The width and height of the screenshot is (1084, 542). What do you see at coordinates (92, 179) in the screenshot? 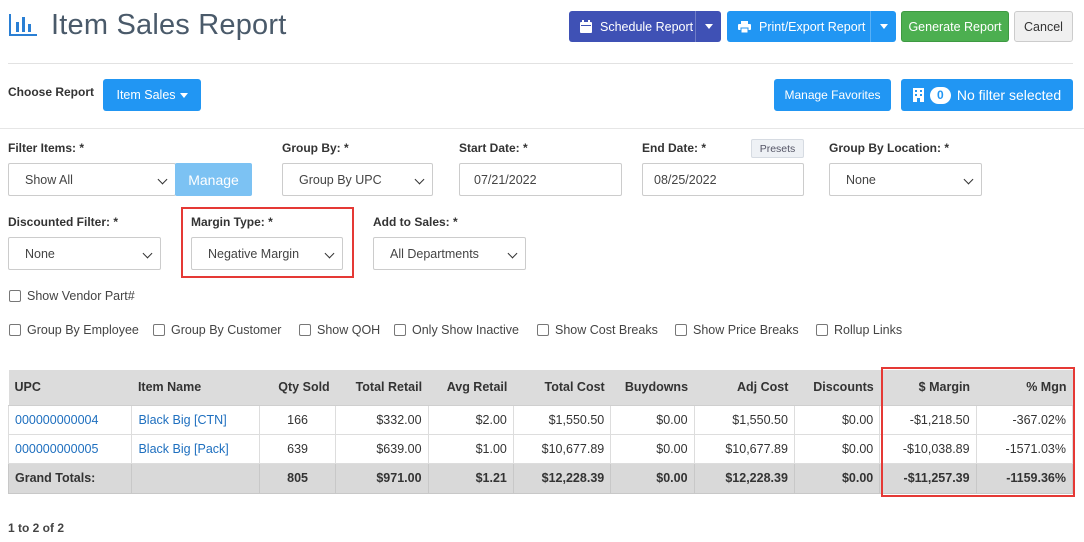
I see `filter-items-select: Show All` at bounding box center [92, 179].